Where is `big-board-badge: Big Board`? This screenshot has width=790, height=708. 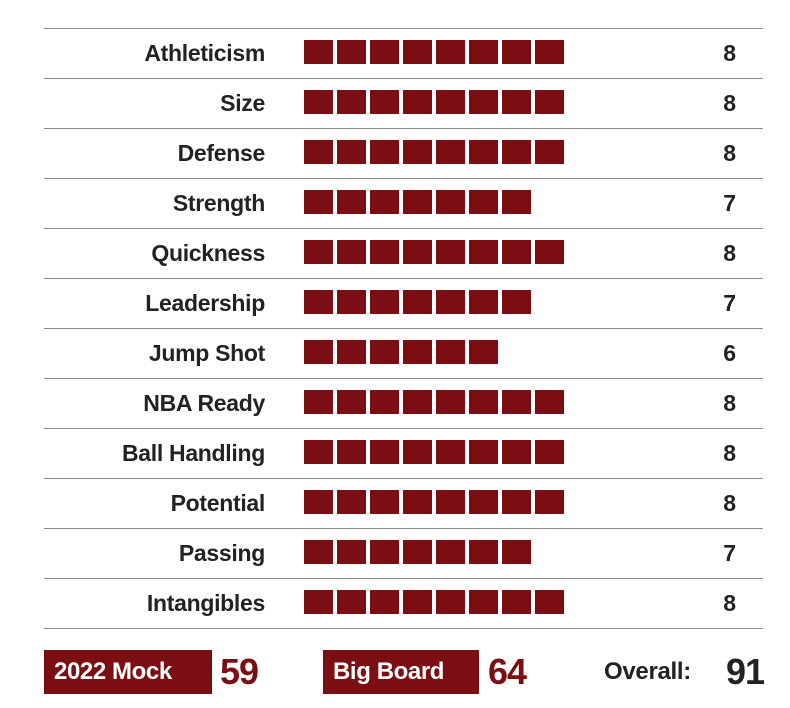
big-board-badge: Big Board is located at coordinates (401, 672).